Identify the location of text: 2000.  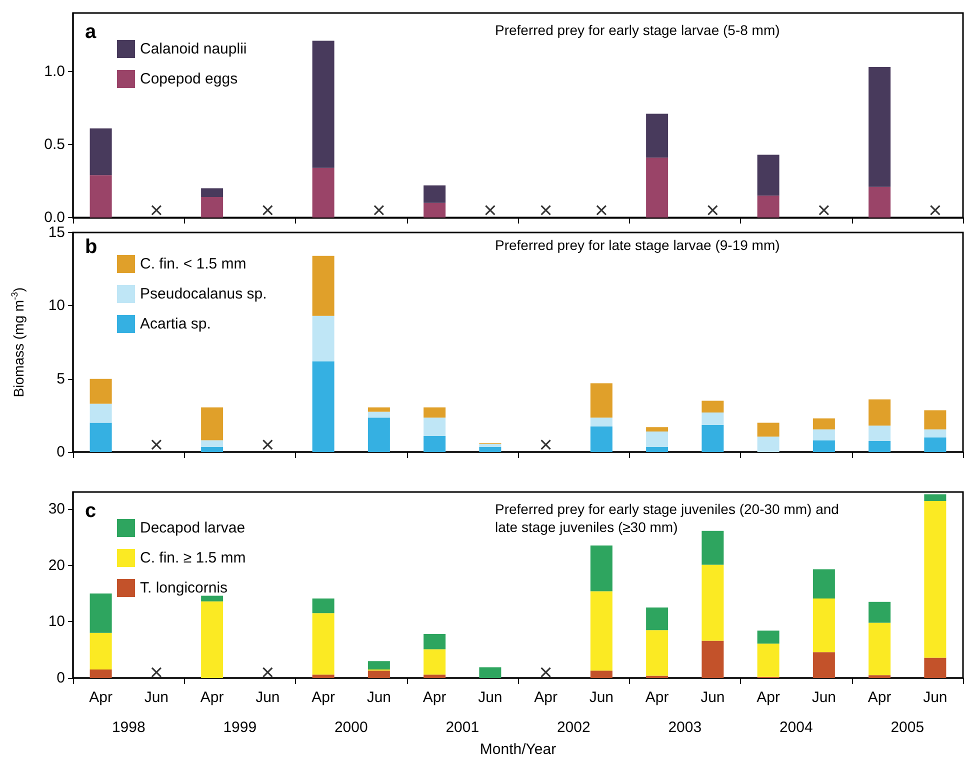
(351, 727).